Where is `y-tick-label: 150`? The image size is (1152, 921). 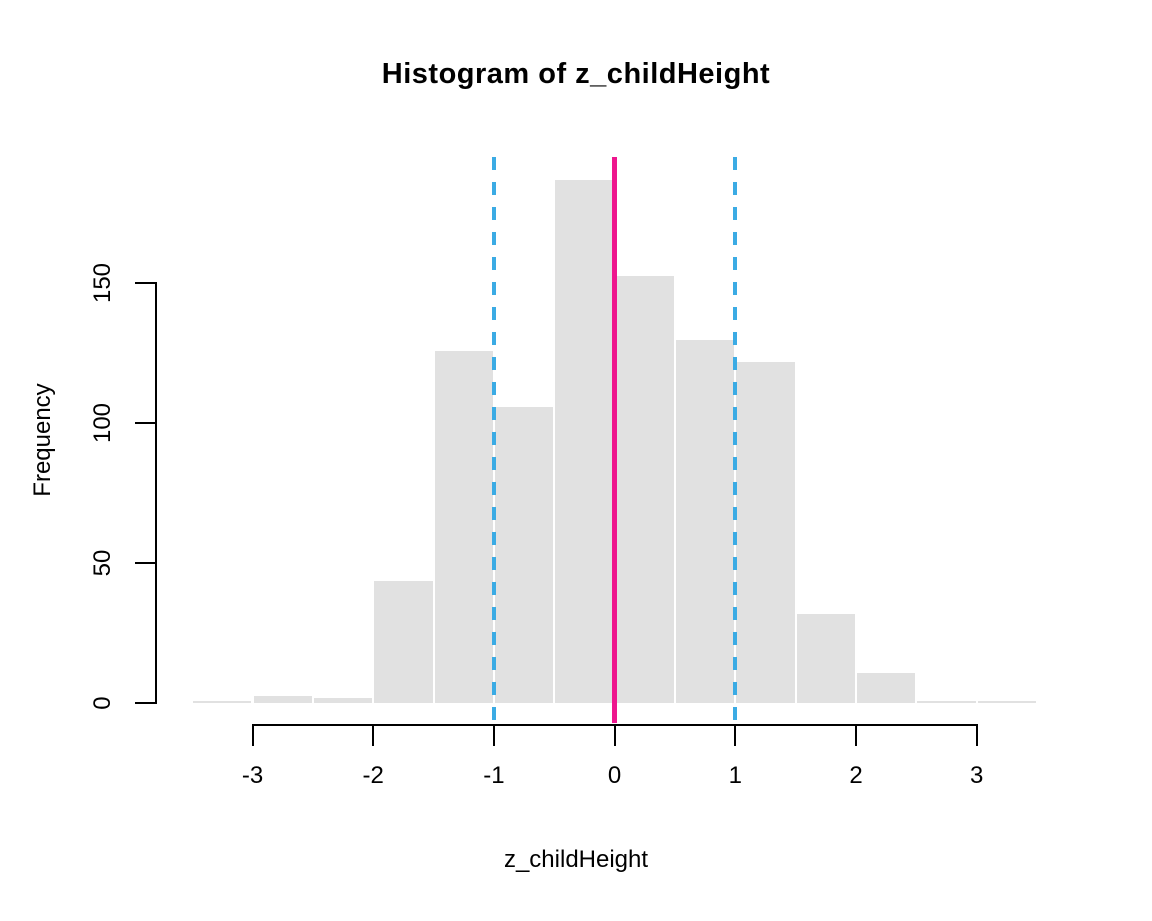
y-tick-label: 150 is located at coordinates (102, 283).